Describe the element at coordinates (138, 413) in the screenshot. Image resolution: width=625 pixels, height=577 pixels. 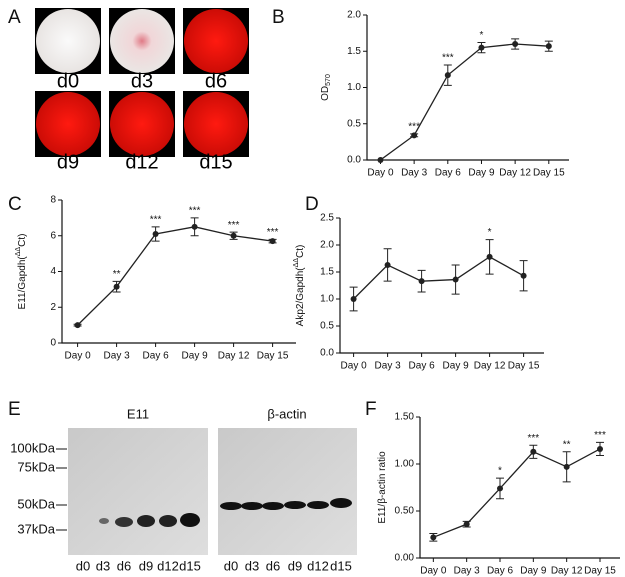
I see `blot-title: E11` at that location.